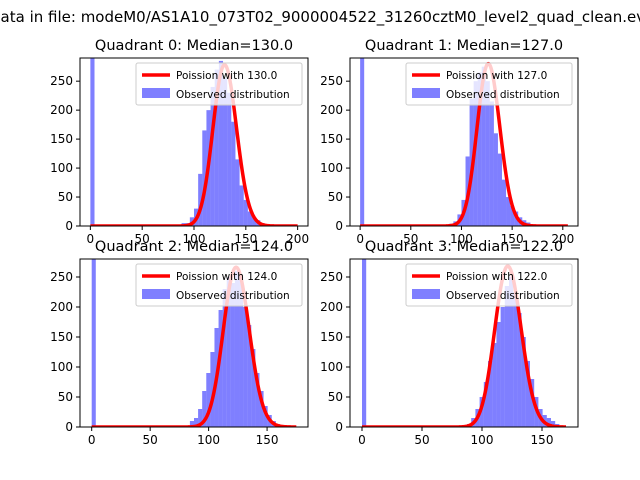 The image size is (640, 480). I want to click on legend-label: Poission with 122.0, so click(496, 277).